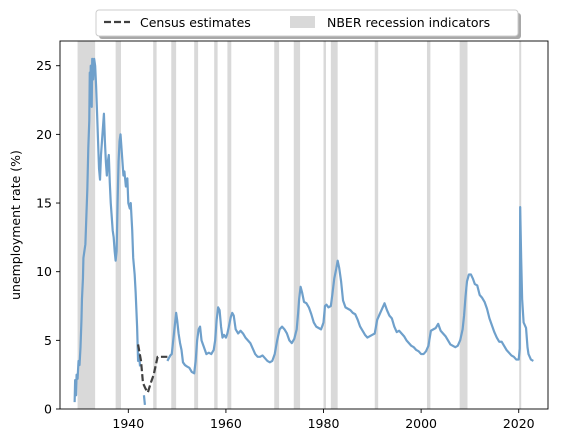  Describe the element at coordinates (324, 423) in the screenshot. I see `x-tick-label-1980: 1980` at that location.